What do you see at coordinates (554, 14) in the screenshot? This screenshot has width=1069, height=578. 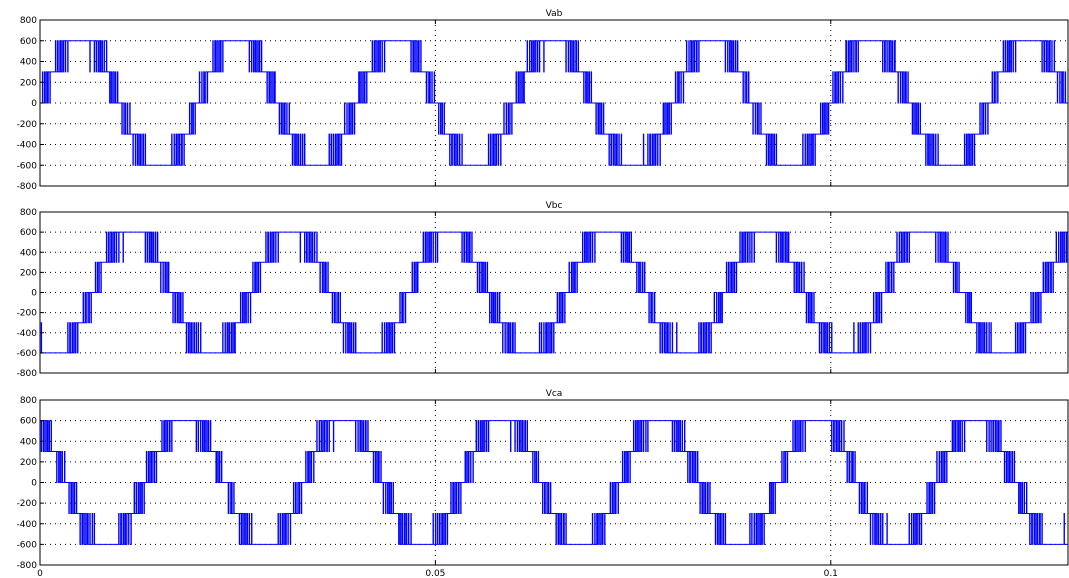 I see `chart-title: Vab` at bounding box center [554, 14].